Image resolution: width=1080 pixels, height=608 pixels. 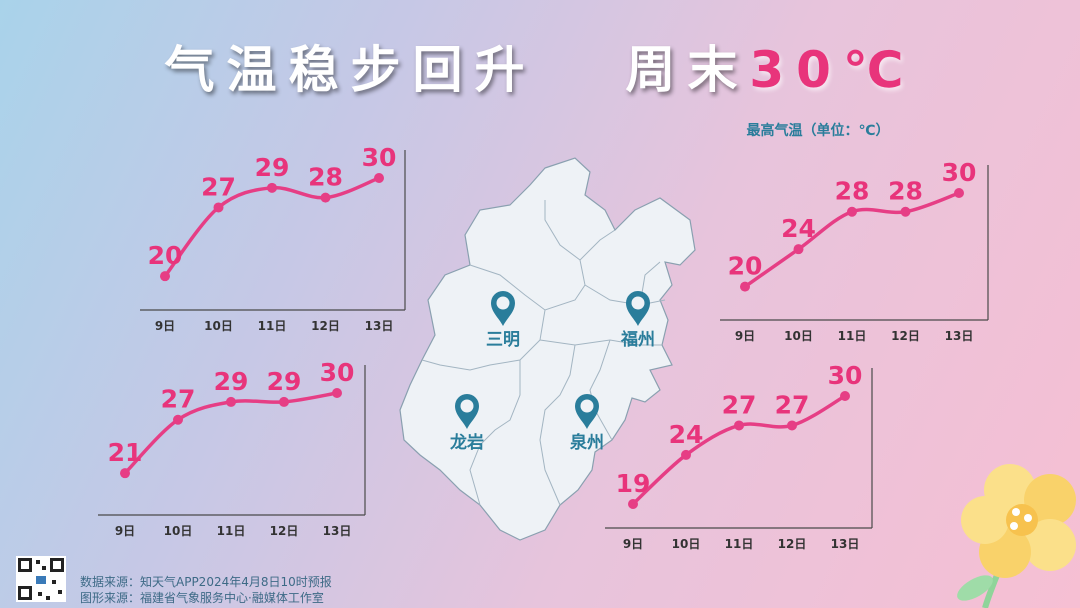 I want to click on map-borders, so click(x=543, y=353).